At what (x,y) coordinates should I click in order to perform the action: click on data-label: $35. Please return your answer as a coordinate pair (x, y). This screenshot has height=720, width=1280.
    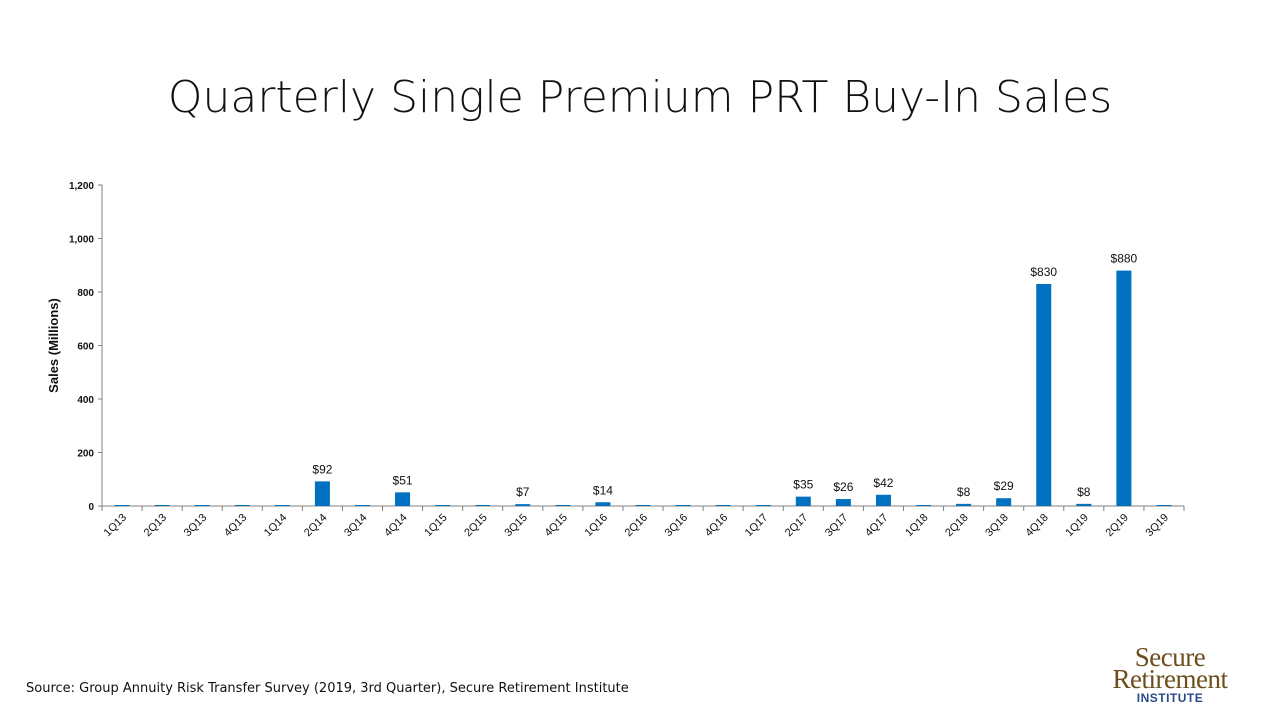
    Looking at the image, I should click on (803, 485).